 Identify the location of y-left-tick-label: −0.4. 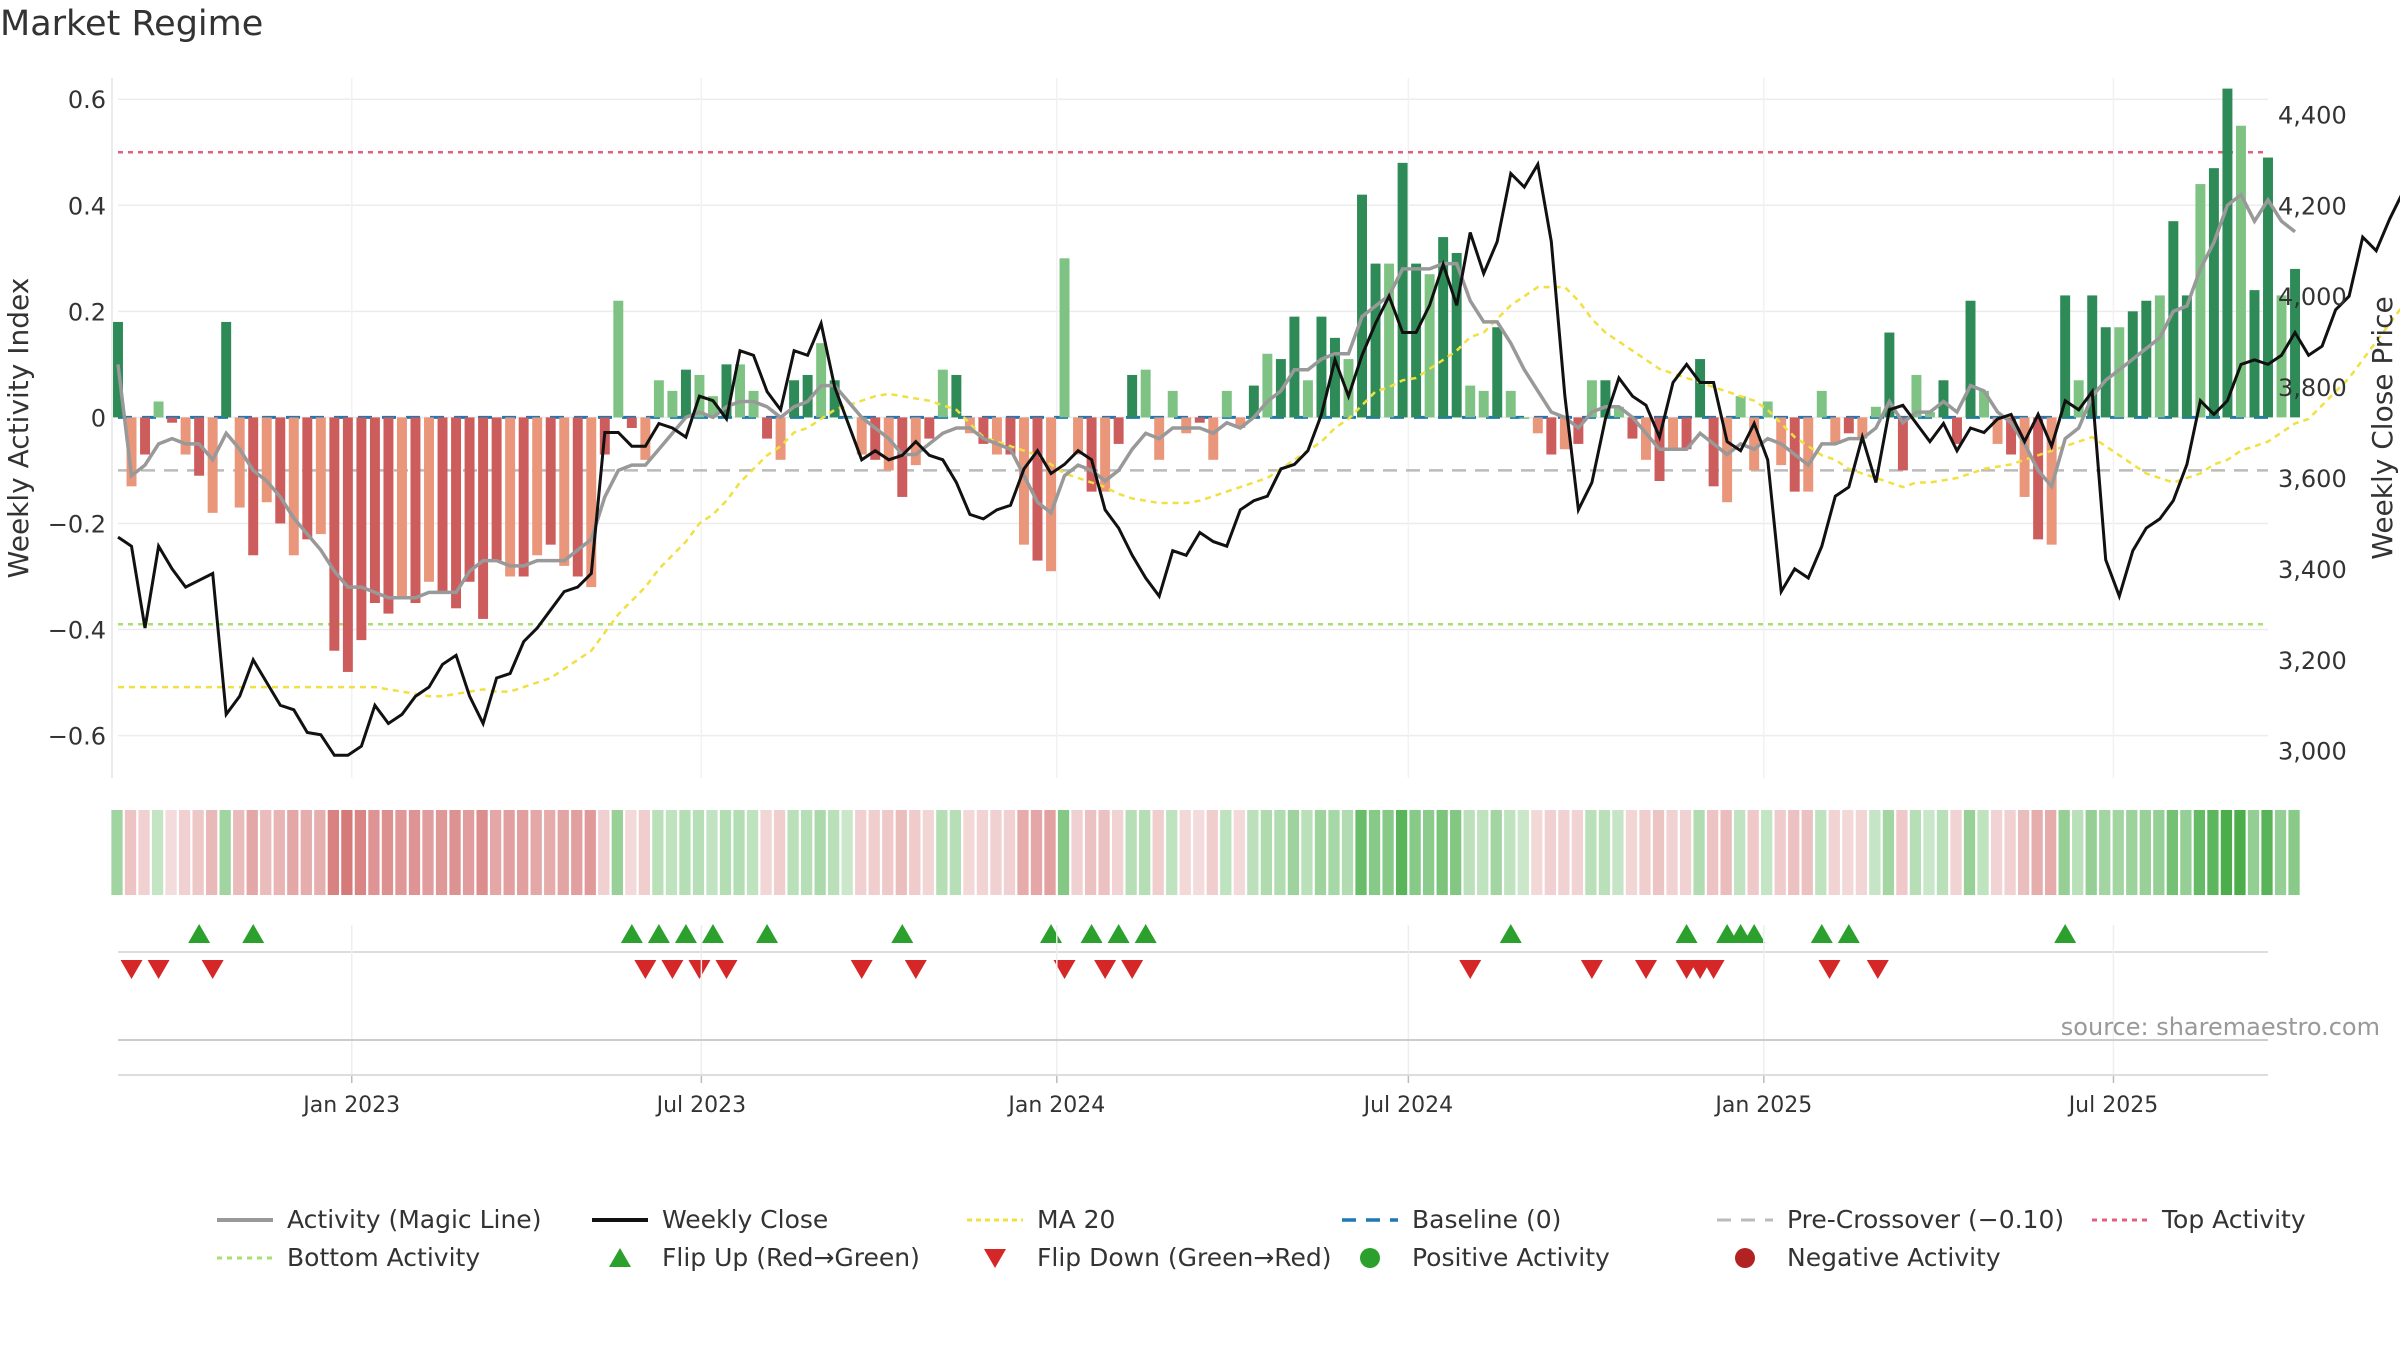
(77, 631).